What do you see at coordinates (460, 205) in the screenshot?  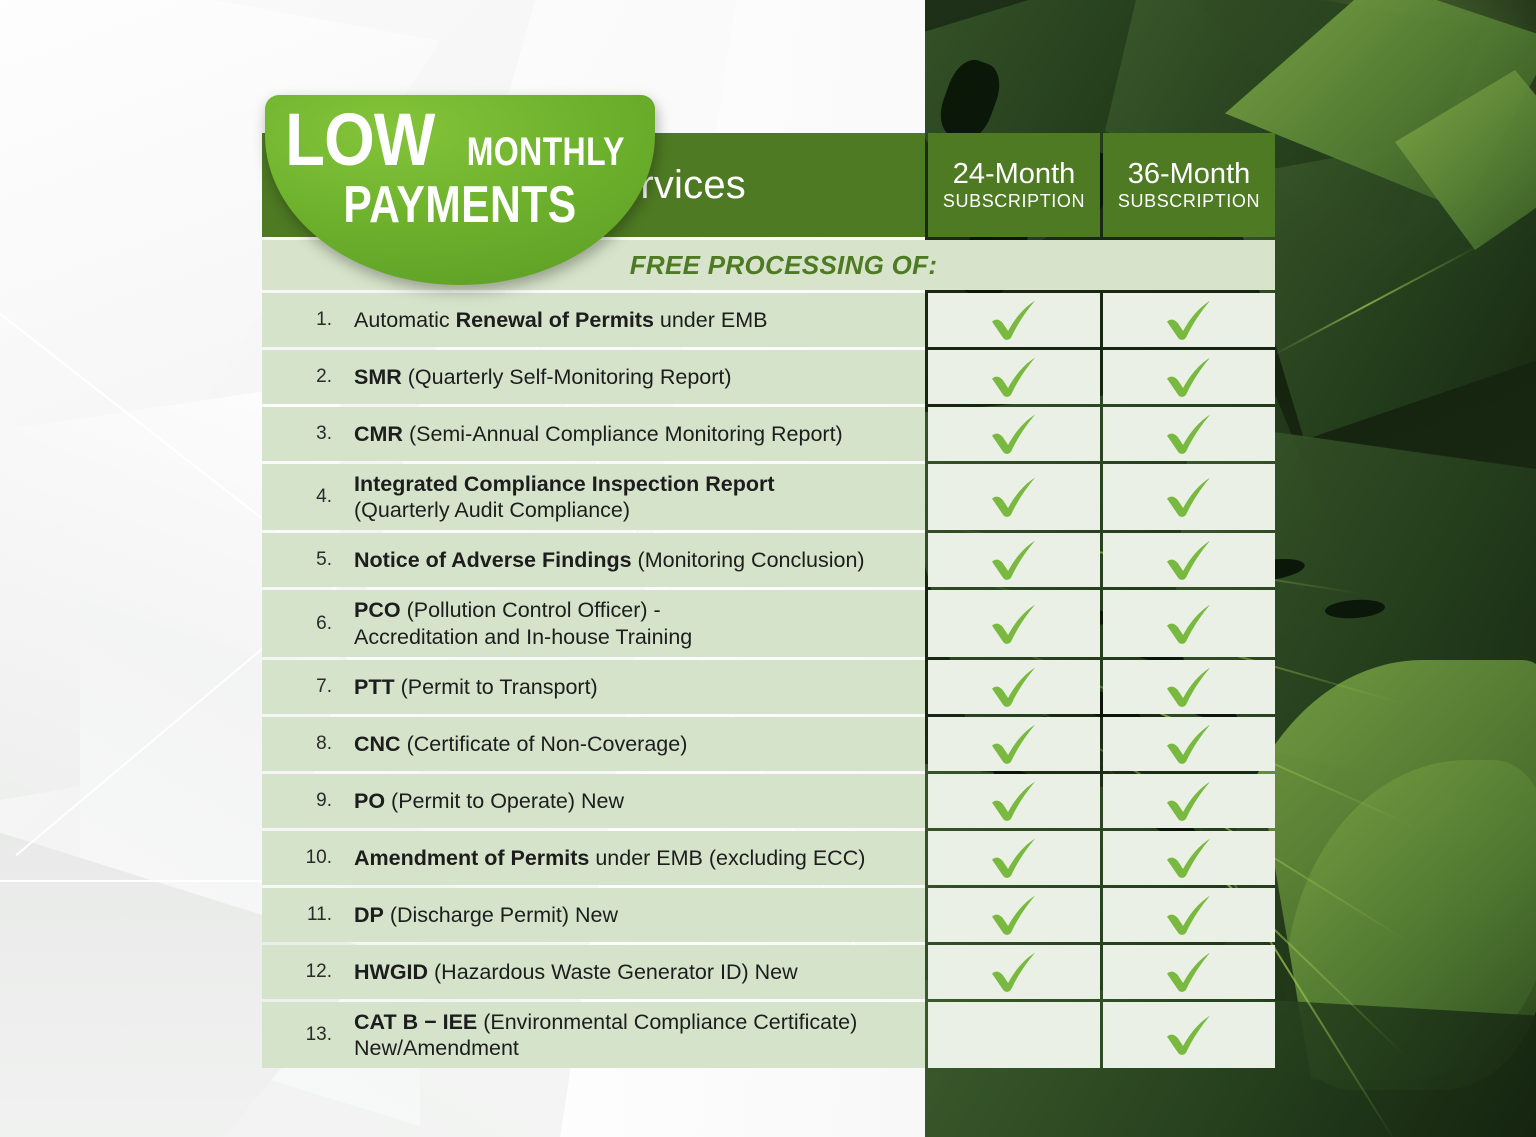 I see `badge-payments-text: PAYMENTS` at bounding box center [460, 205].